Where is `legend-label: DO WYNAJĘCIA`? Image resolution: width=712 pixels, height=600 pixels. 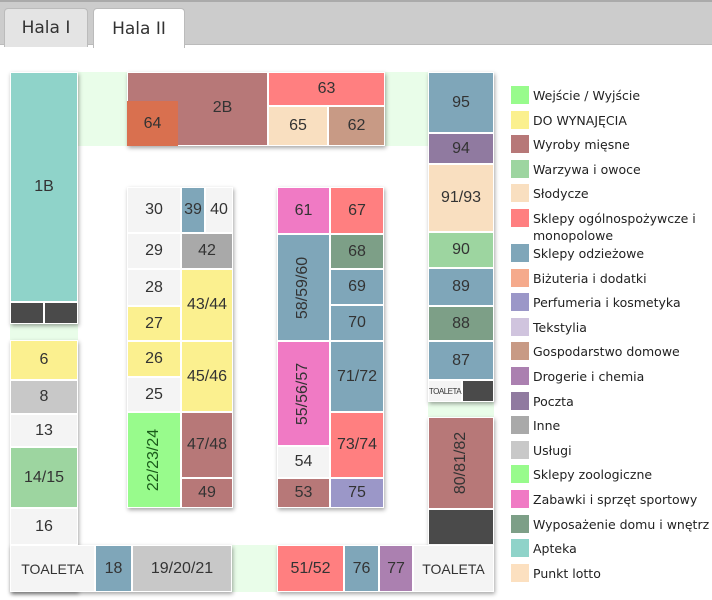
legend-label: DO WYNAJĘCIA is located at coordinates (580, 120).